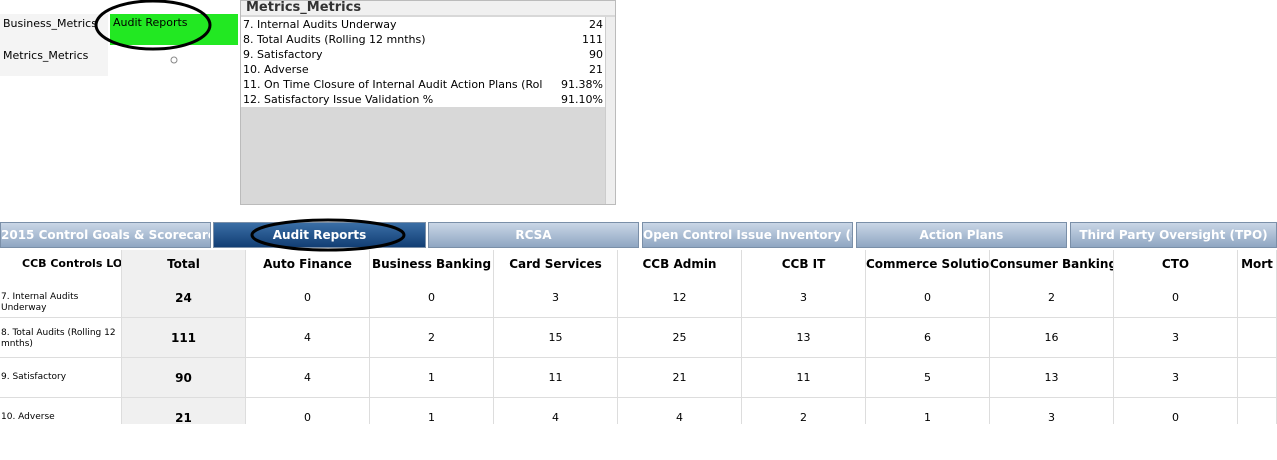 The width and height of the screenshot is (1277, 460). What do you see at coordinates (184, 264) in the screenshot?
I see `column-header: Total` at bounding box center [184, 264].